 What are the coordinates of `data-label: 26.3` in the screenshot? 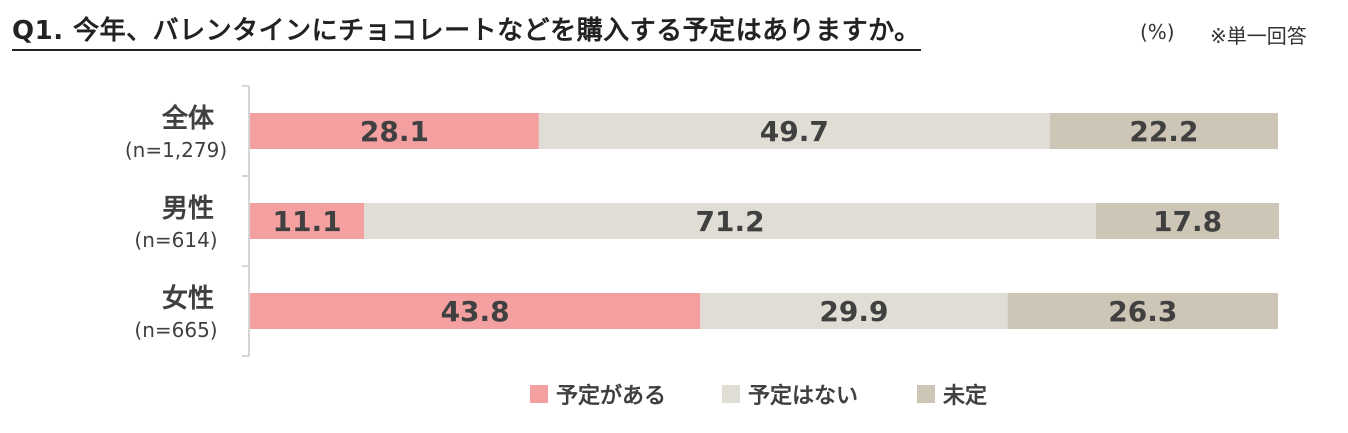 It's located at (1142, 311).